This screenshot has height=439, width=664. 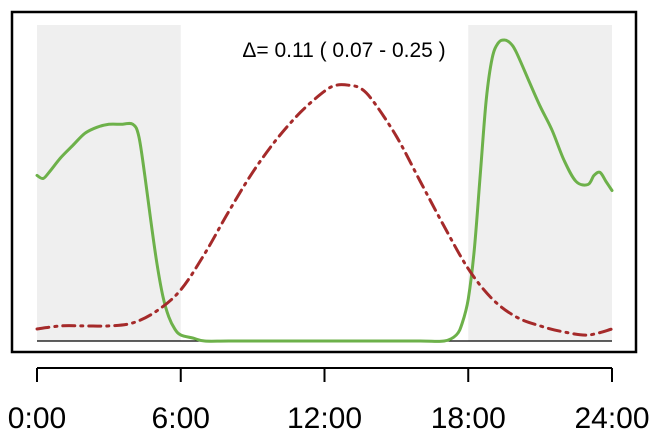 I want to click on x-tick-label: 24:00, so click(x=611, y=418).